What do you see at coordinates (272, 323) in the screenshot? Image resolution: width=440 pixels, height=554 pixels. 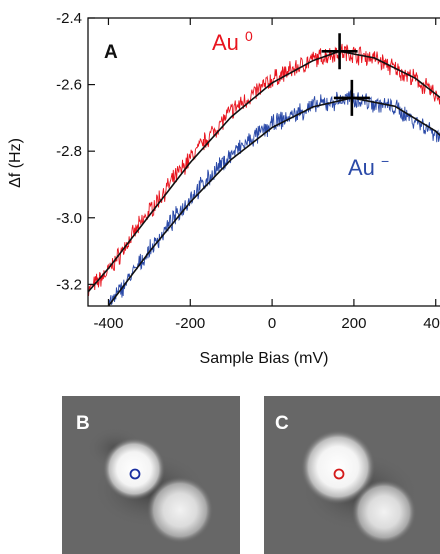 I see `x-tick-label: 0` at bounding box center [272, 323].